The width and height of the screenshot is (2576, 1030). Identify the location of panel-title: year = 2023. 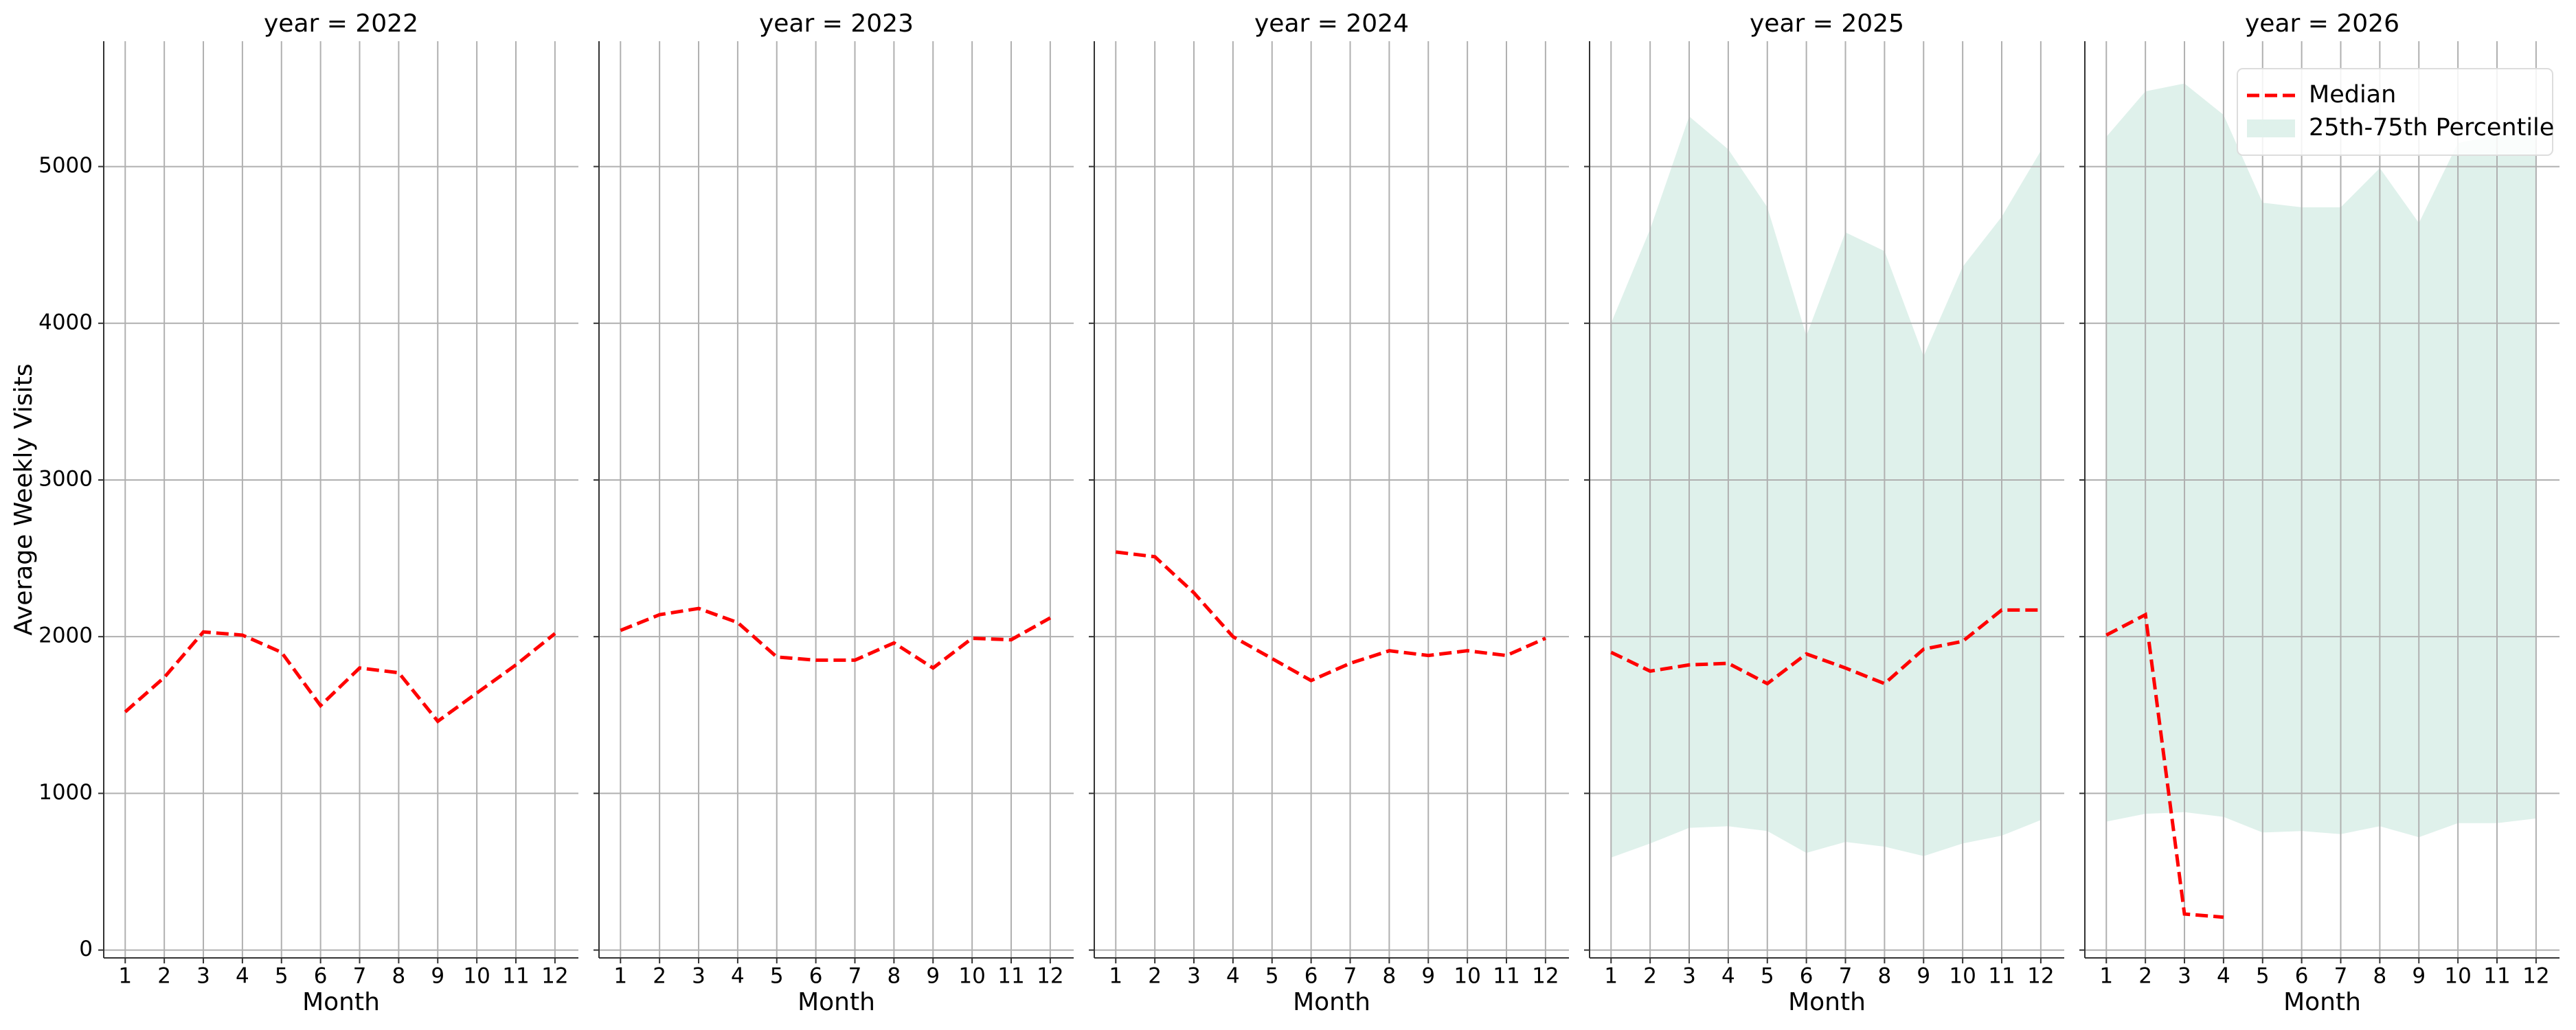
(836, 24).